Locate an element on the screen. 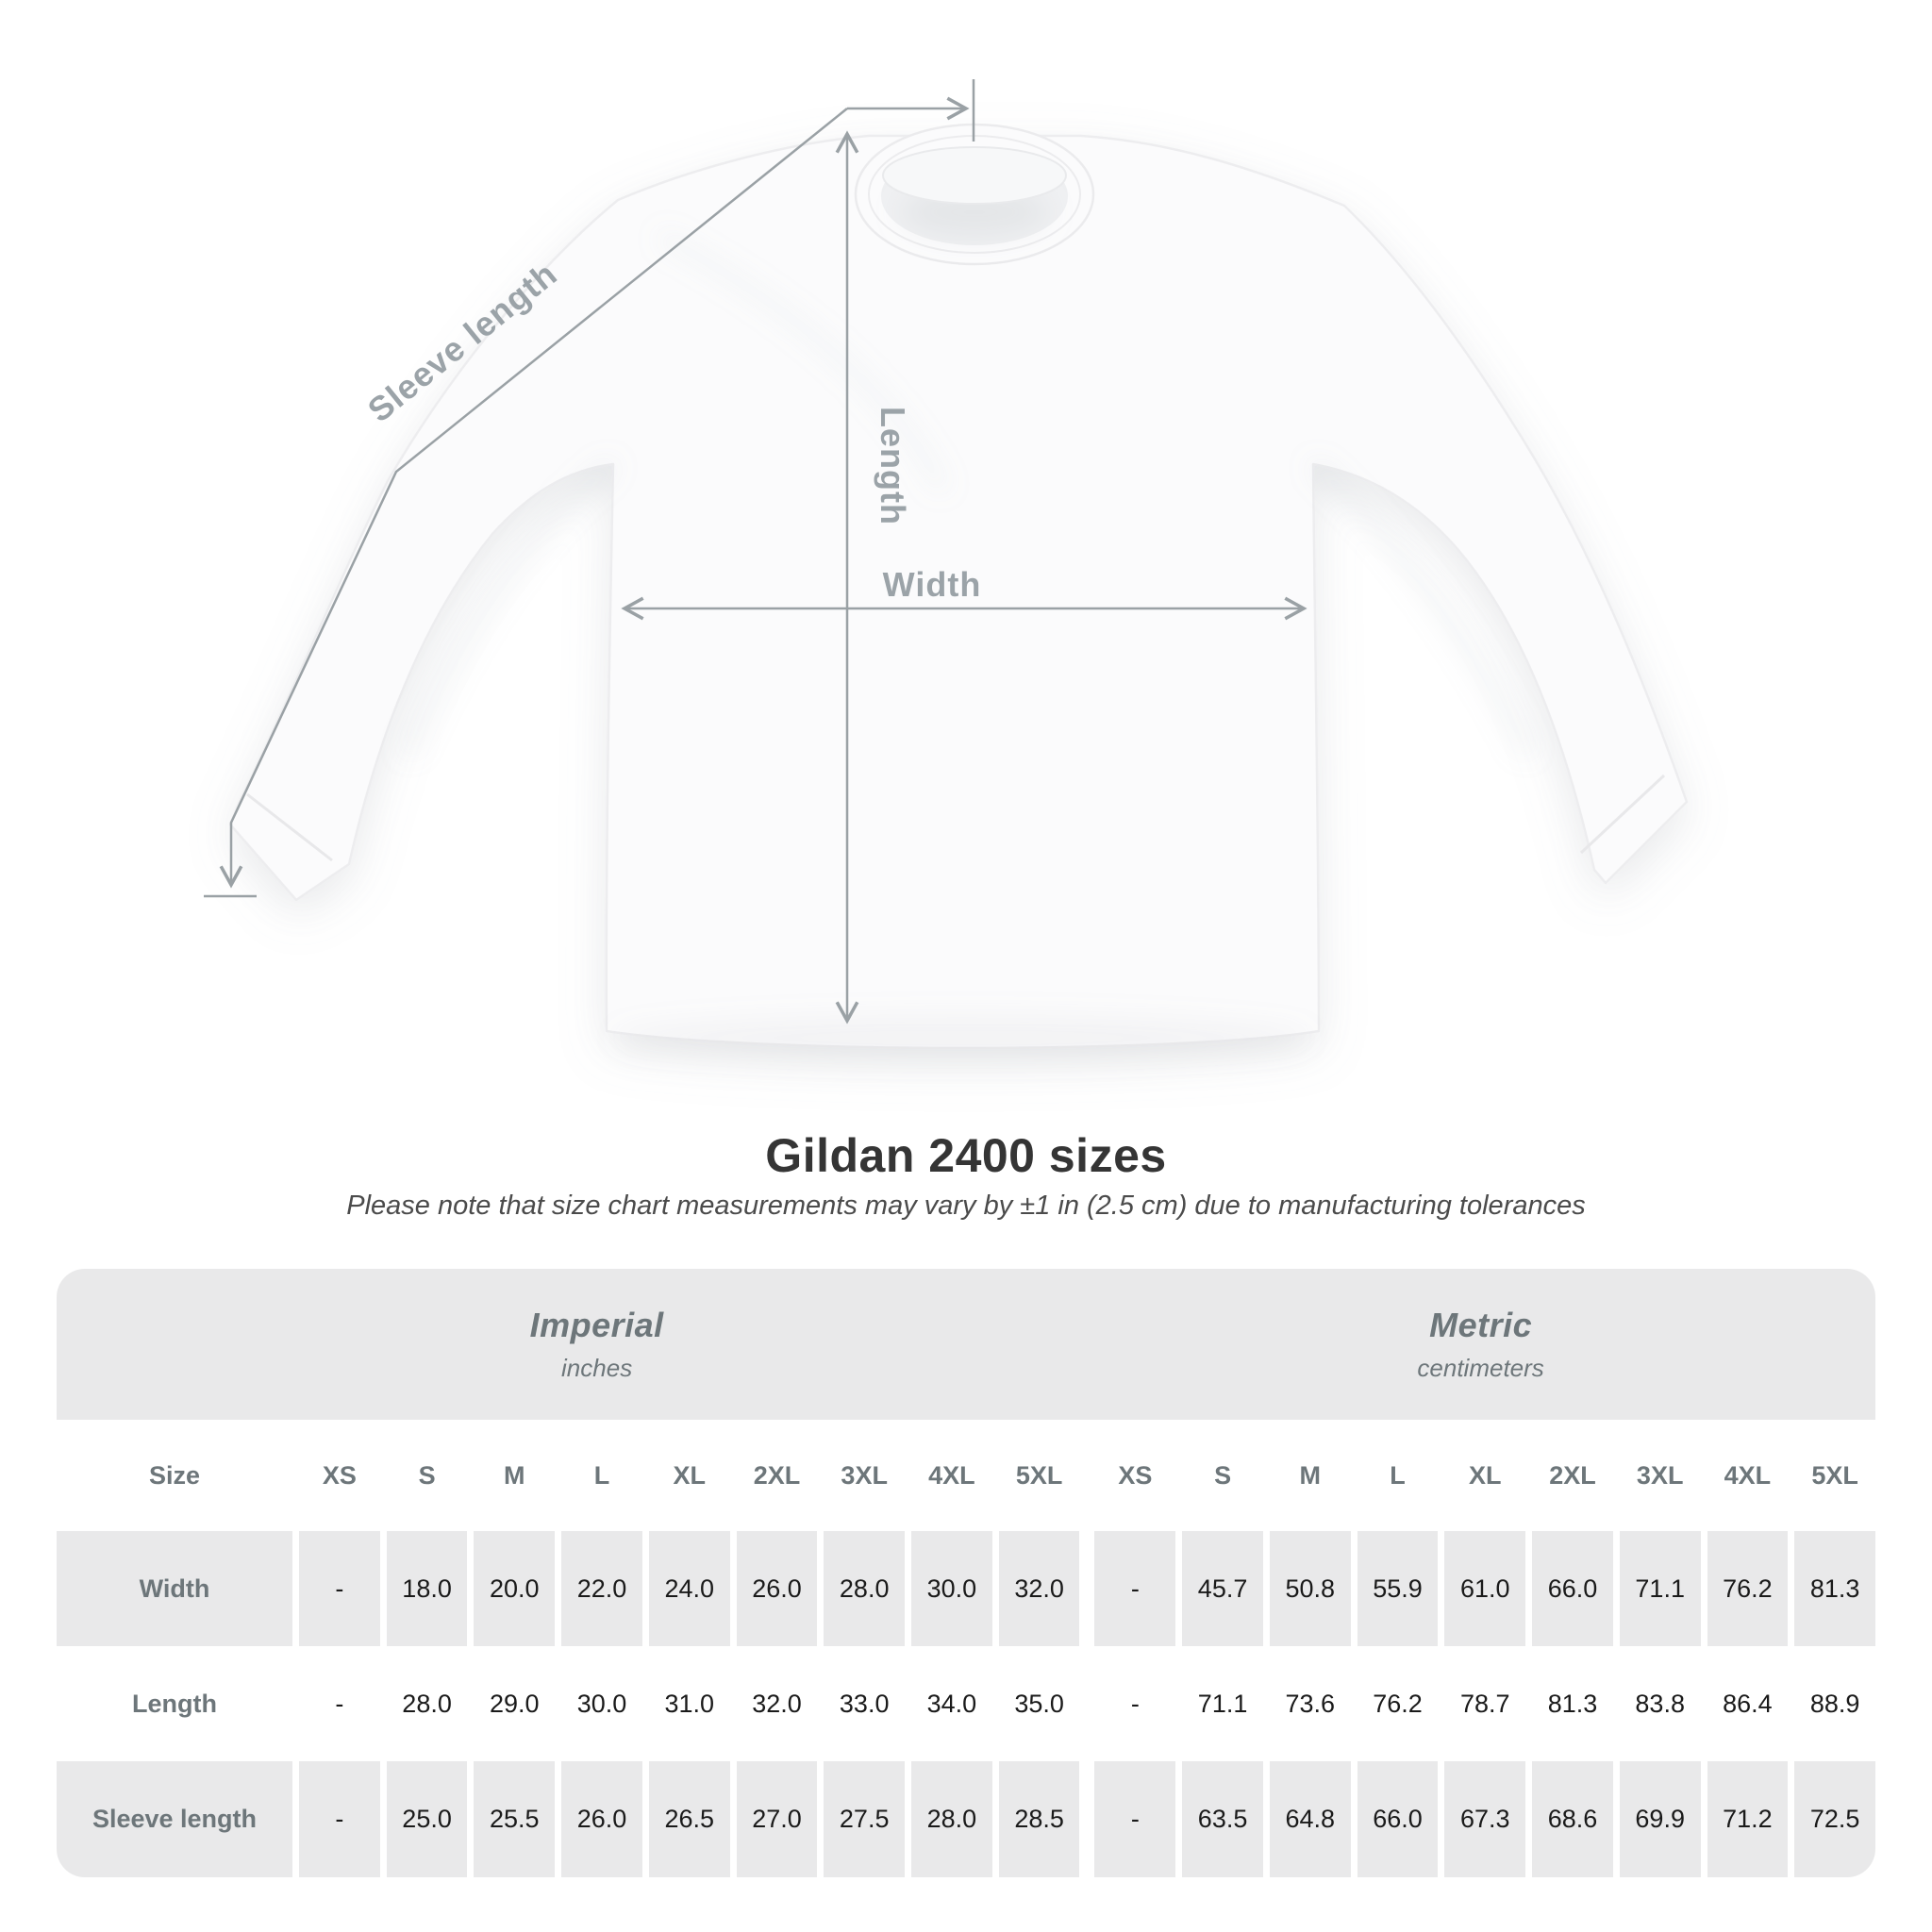 The width and height of the screenshot is (1932, 1932). value-cell: 55.9 is located at coordinates (1398, 1589).